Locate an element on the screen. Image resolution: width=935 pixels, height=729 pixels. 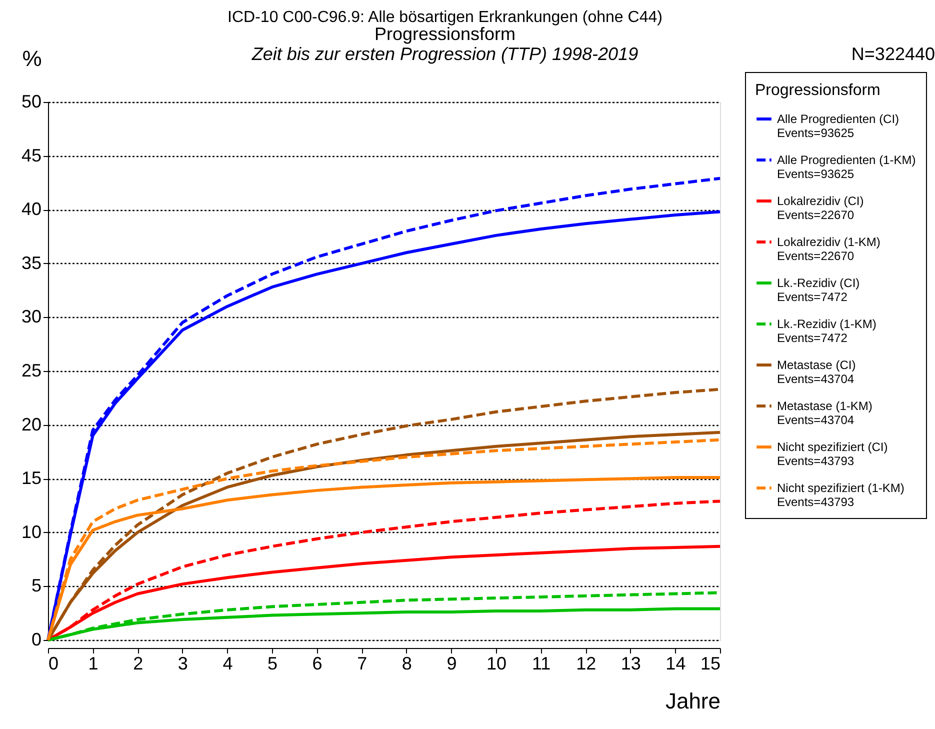
text: Zeit bis zur ersten Progression (TTP) 1998-2019 is located at coordinates (444, 54).